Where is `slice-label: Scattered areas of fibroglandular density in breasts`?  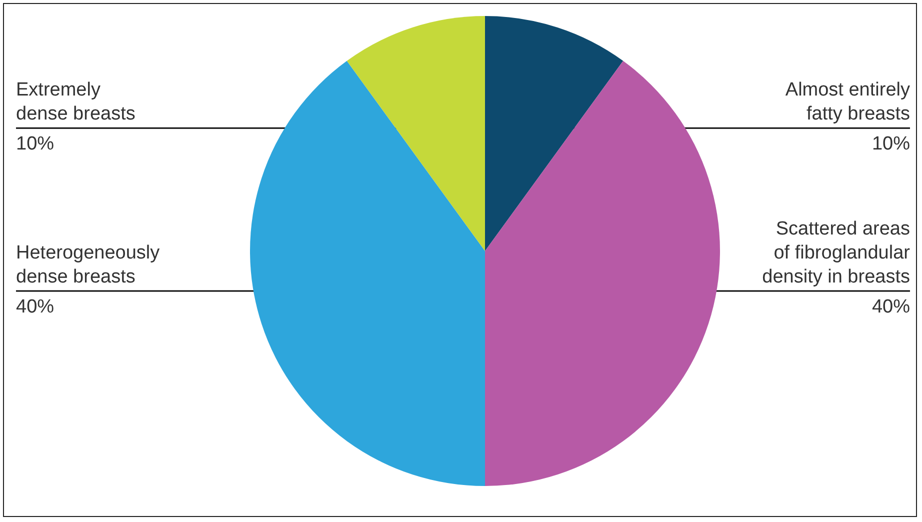
slice-label: Scattered areas of fibroglandular density in breasts is located at coordinates (836, 253).